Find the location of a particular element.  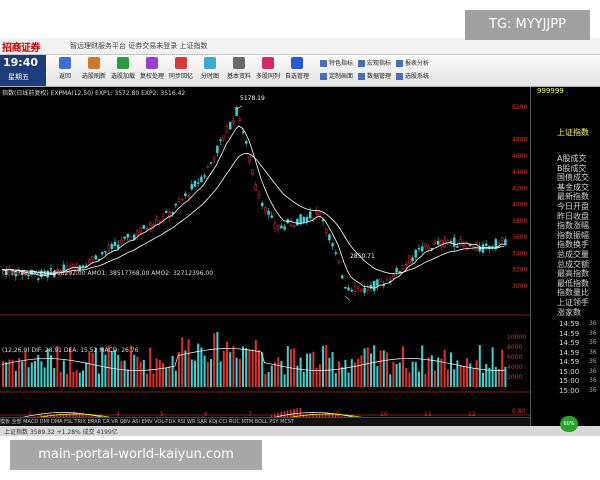

macro-indicator-button: 宏观指标 is located at coordinates (374, 62).